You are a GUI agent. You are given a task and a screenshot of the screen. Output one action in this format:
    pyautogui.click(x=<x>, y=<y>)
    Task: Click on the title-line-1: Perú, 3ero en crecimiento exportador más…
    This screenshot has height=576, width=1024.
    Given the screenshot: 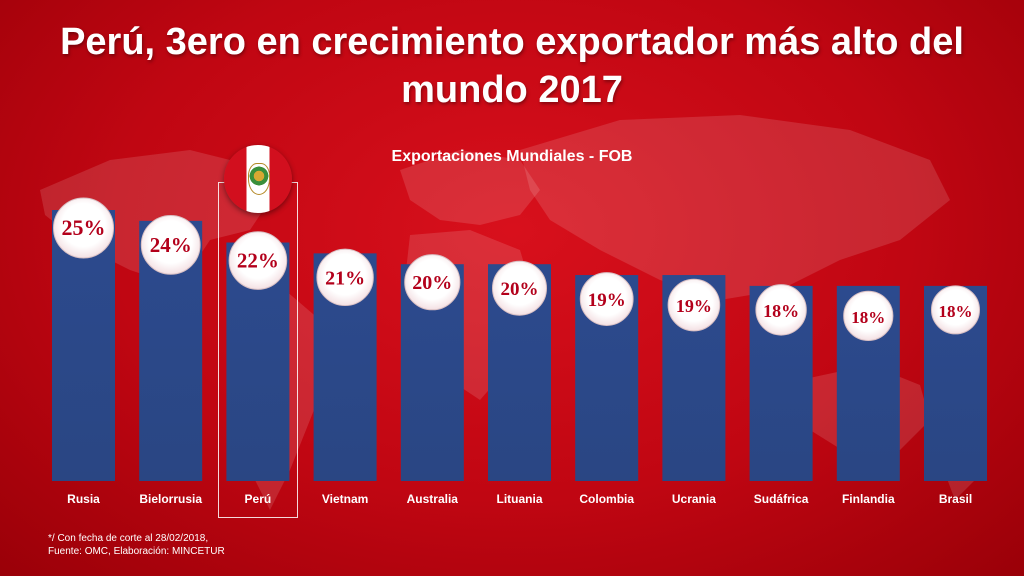 What is the action you would take?
    pyautogui.click(x=512, y=42)
    